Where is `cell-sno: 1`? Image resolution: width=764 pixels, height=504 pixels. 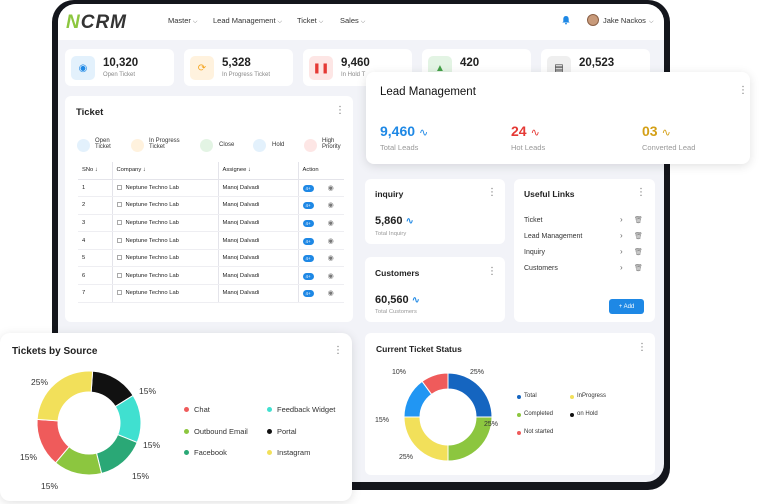 cell-sno: 1 is located at coordinates (95, 188).